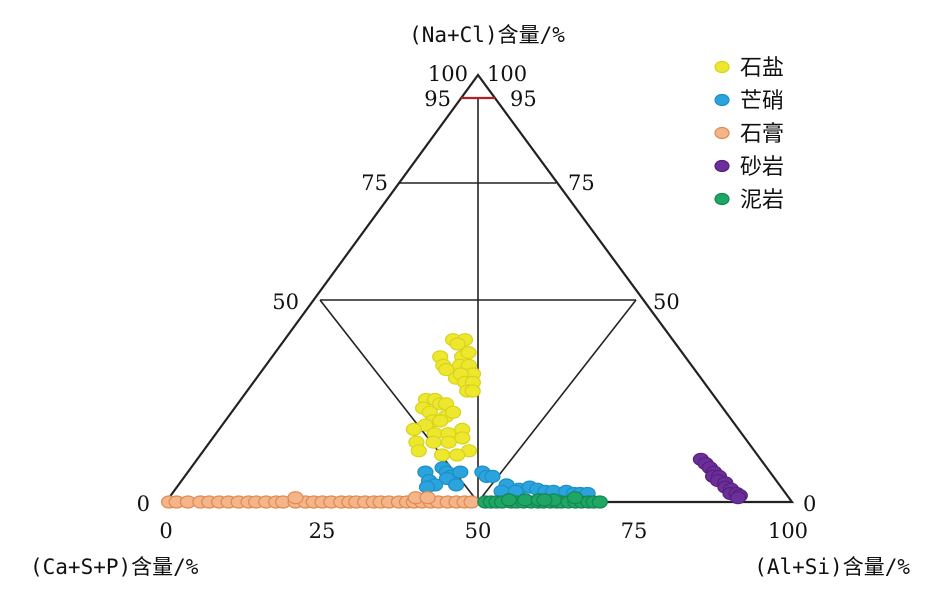  What do you see at coordinates (437, 99) in the screenshot?
I see `left-tick-95: 95` at bounding box center [437, 99].